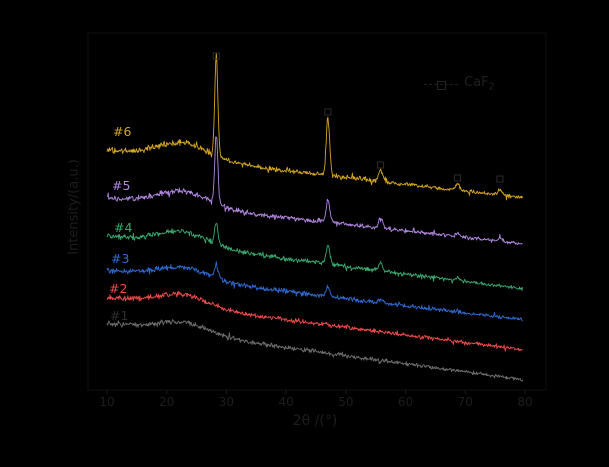  I want to click on curve-label-sample-6: #6, so click(122, 131).